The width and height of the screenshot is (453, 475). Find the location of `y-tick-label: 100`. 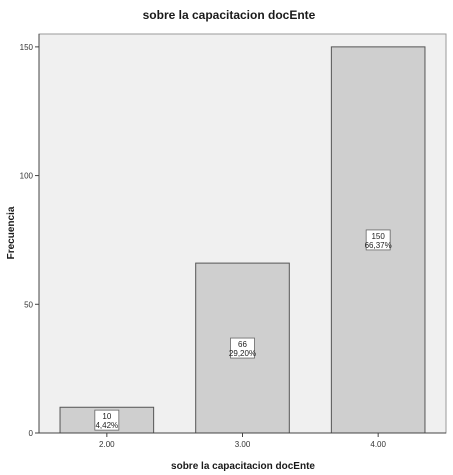

y-tick-label: 100 is located at coordinates (27, 176).